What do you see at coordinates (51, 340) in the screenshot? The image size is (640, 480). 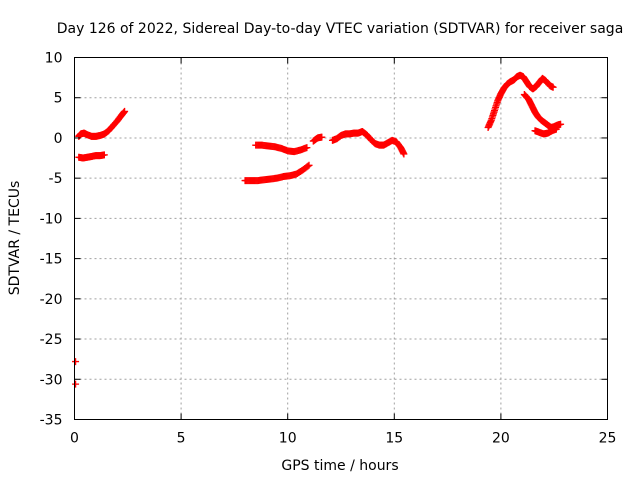 I see `y-tick-label: -25` at bounding box center [51, 340].